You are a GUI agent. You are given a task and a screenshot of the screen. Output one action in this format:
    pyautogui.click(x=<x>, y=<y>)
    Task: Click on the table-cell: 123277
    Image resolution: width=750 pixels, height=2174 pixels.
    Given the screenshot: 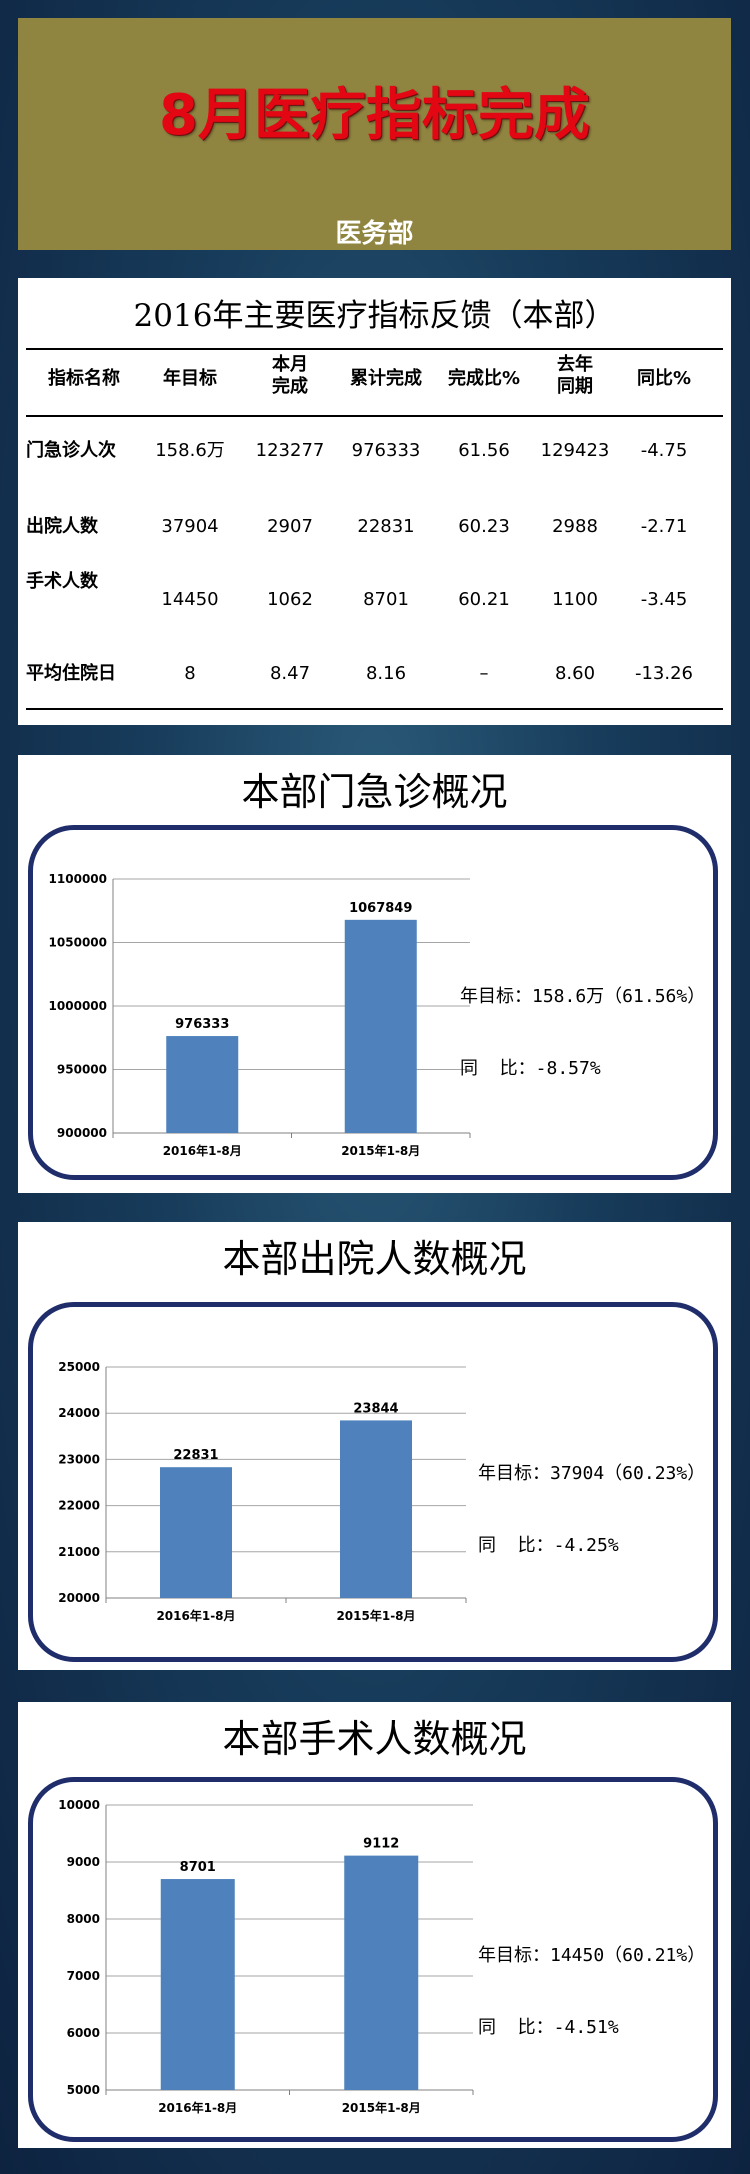 What is the action you would take?
    pyautogui.click(x=290, y=450)
    